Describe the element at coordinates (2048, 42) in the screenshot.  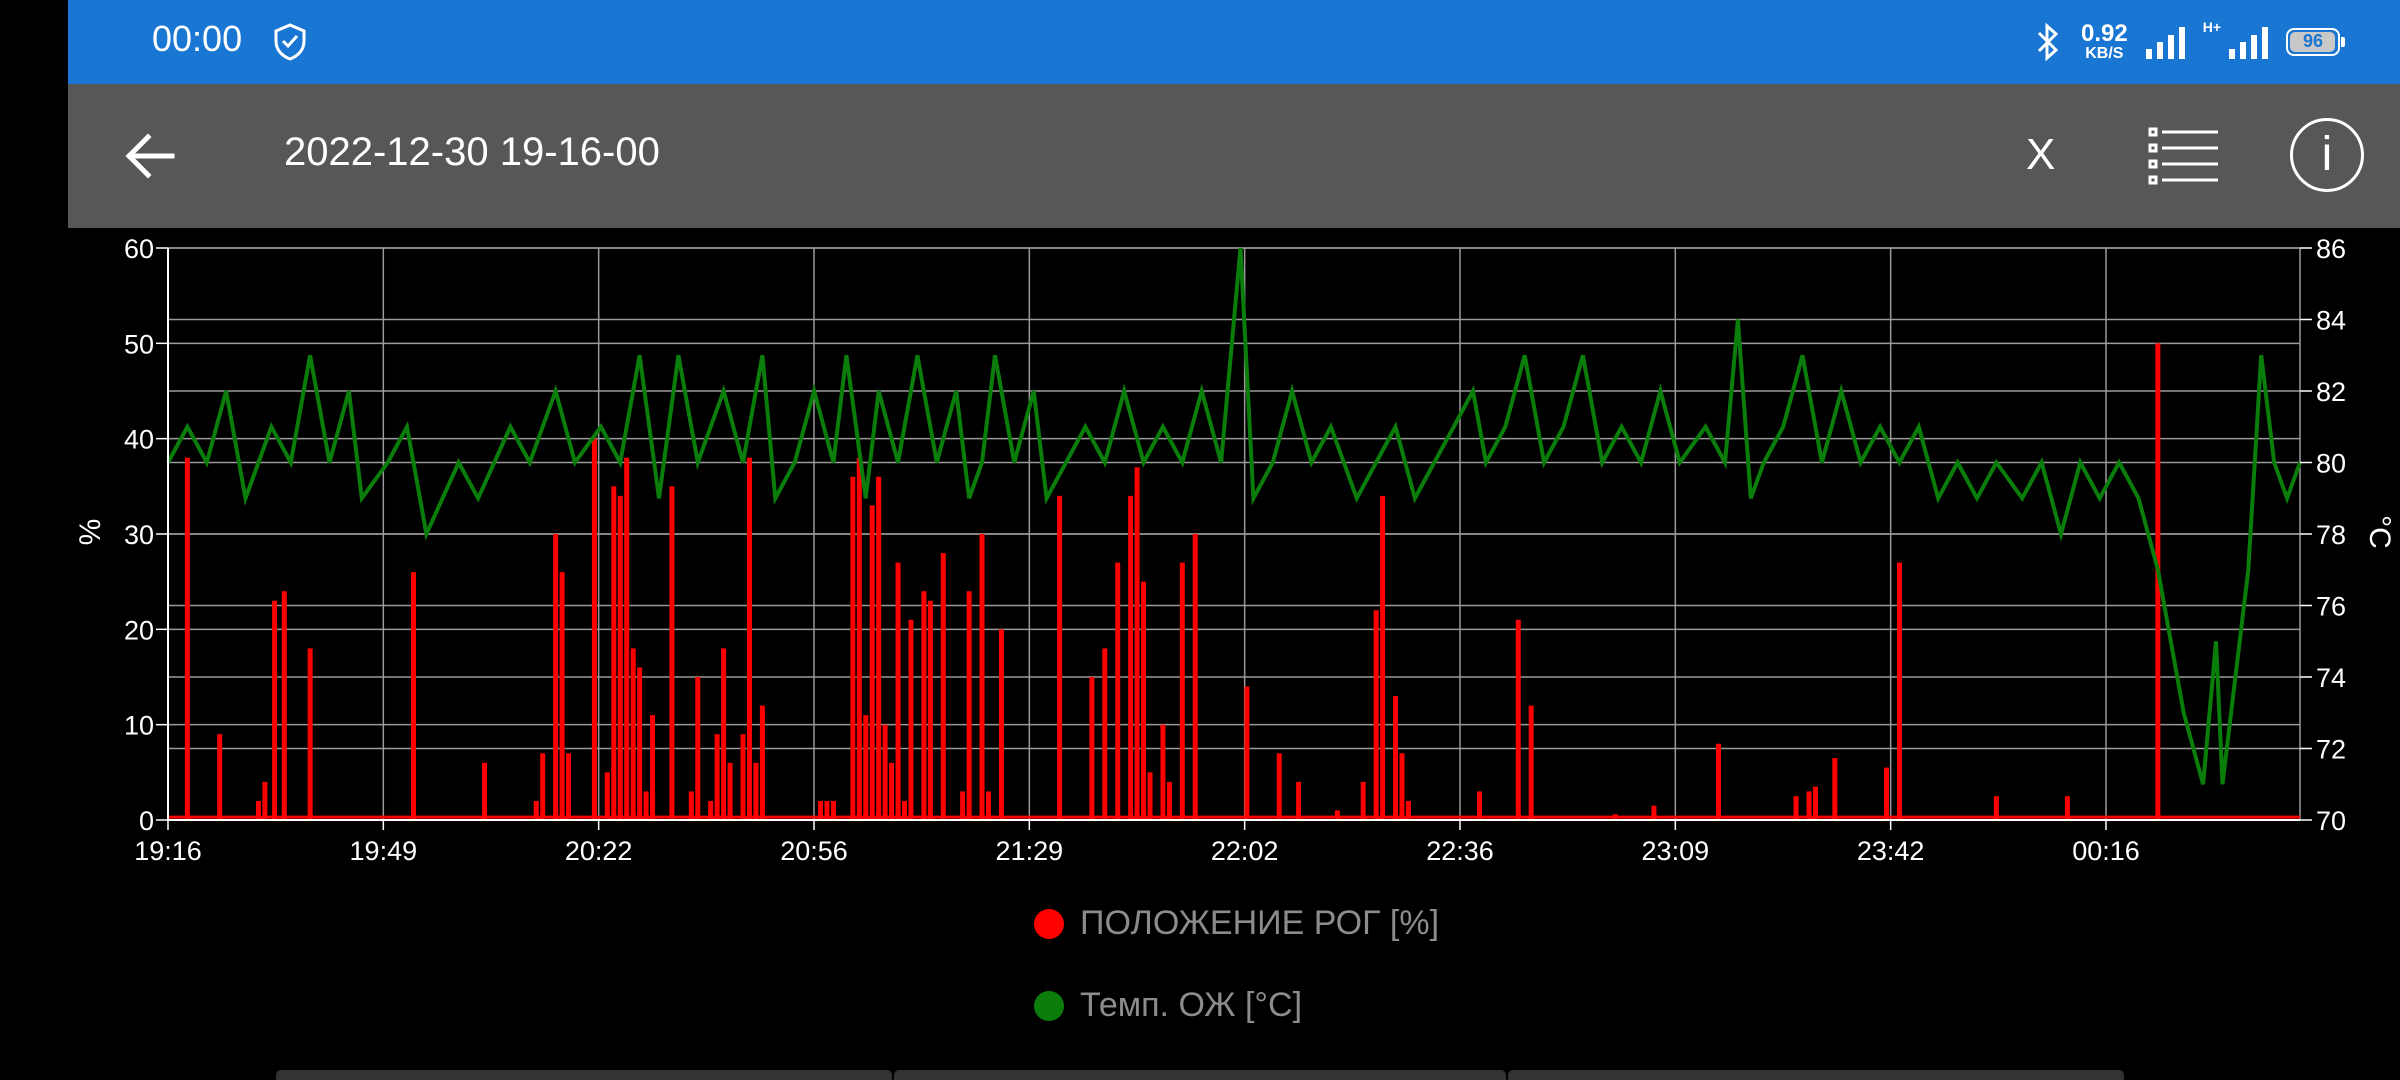
I see `bluetooth-icon` at that location.